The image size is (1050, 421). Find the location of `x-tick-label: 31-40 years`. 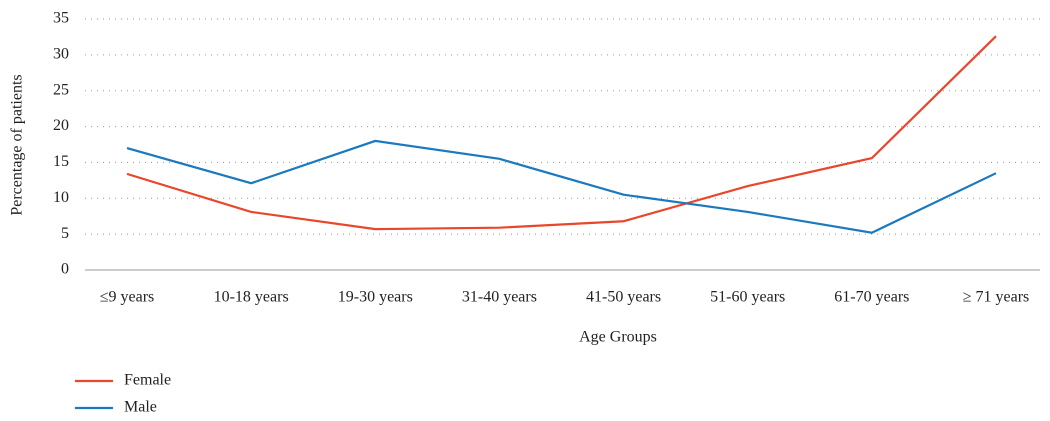

x-tick-label: 31-40 years is located at coordinates (499, 297).